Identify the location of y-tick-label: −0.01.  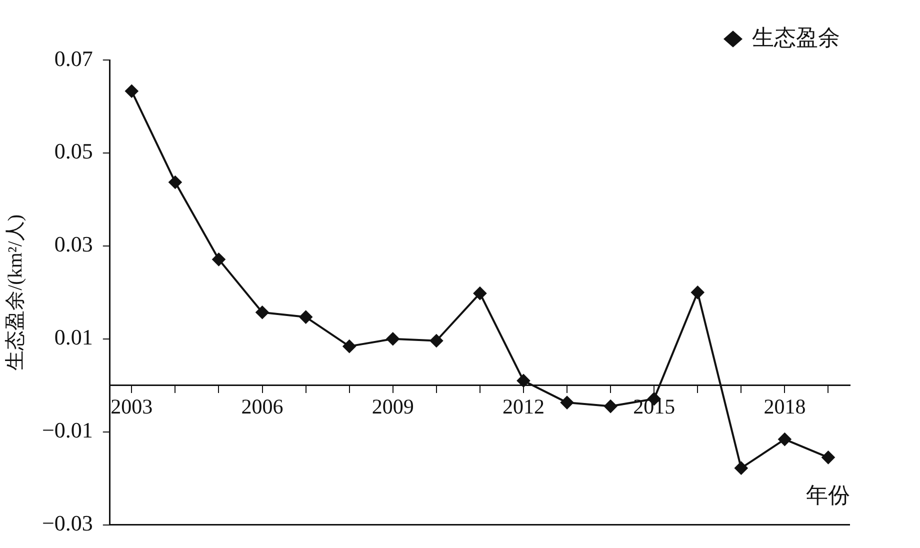
(67, 430).